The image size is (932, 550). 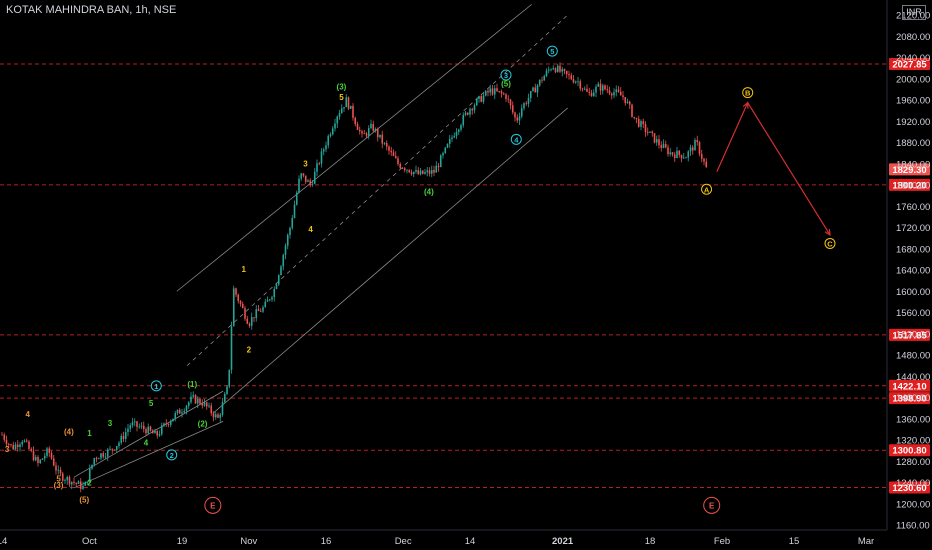 I want to click on circled-wave-label: 5, so click(x=552, y=51).